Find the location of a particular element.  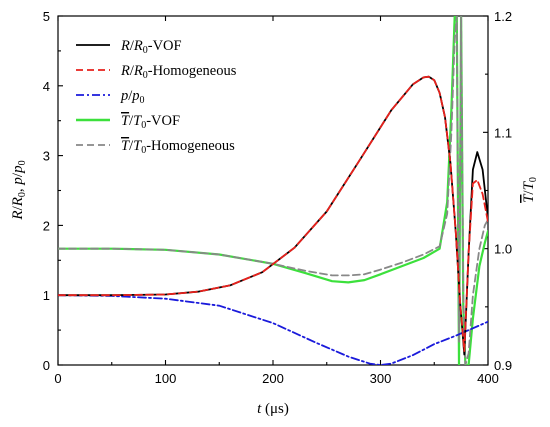

x-tick-label: 300 is located at coordinates (381, 378).